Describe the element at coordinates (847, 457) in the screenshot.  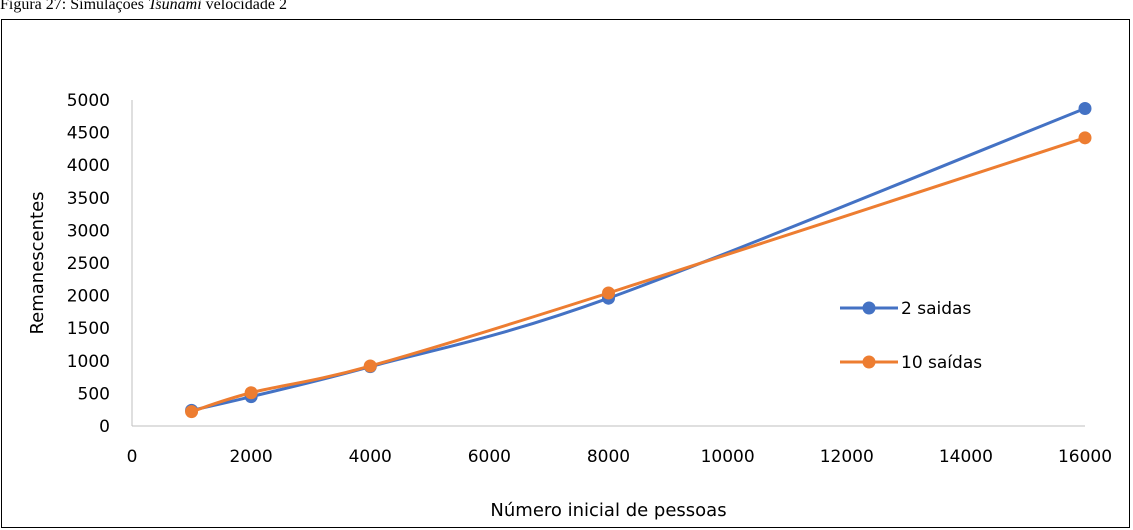
I see `x-tick-label: 12000` at that location.